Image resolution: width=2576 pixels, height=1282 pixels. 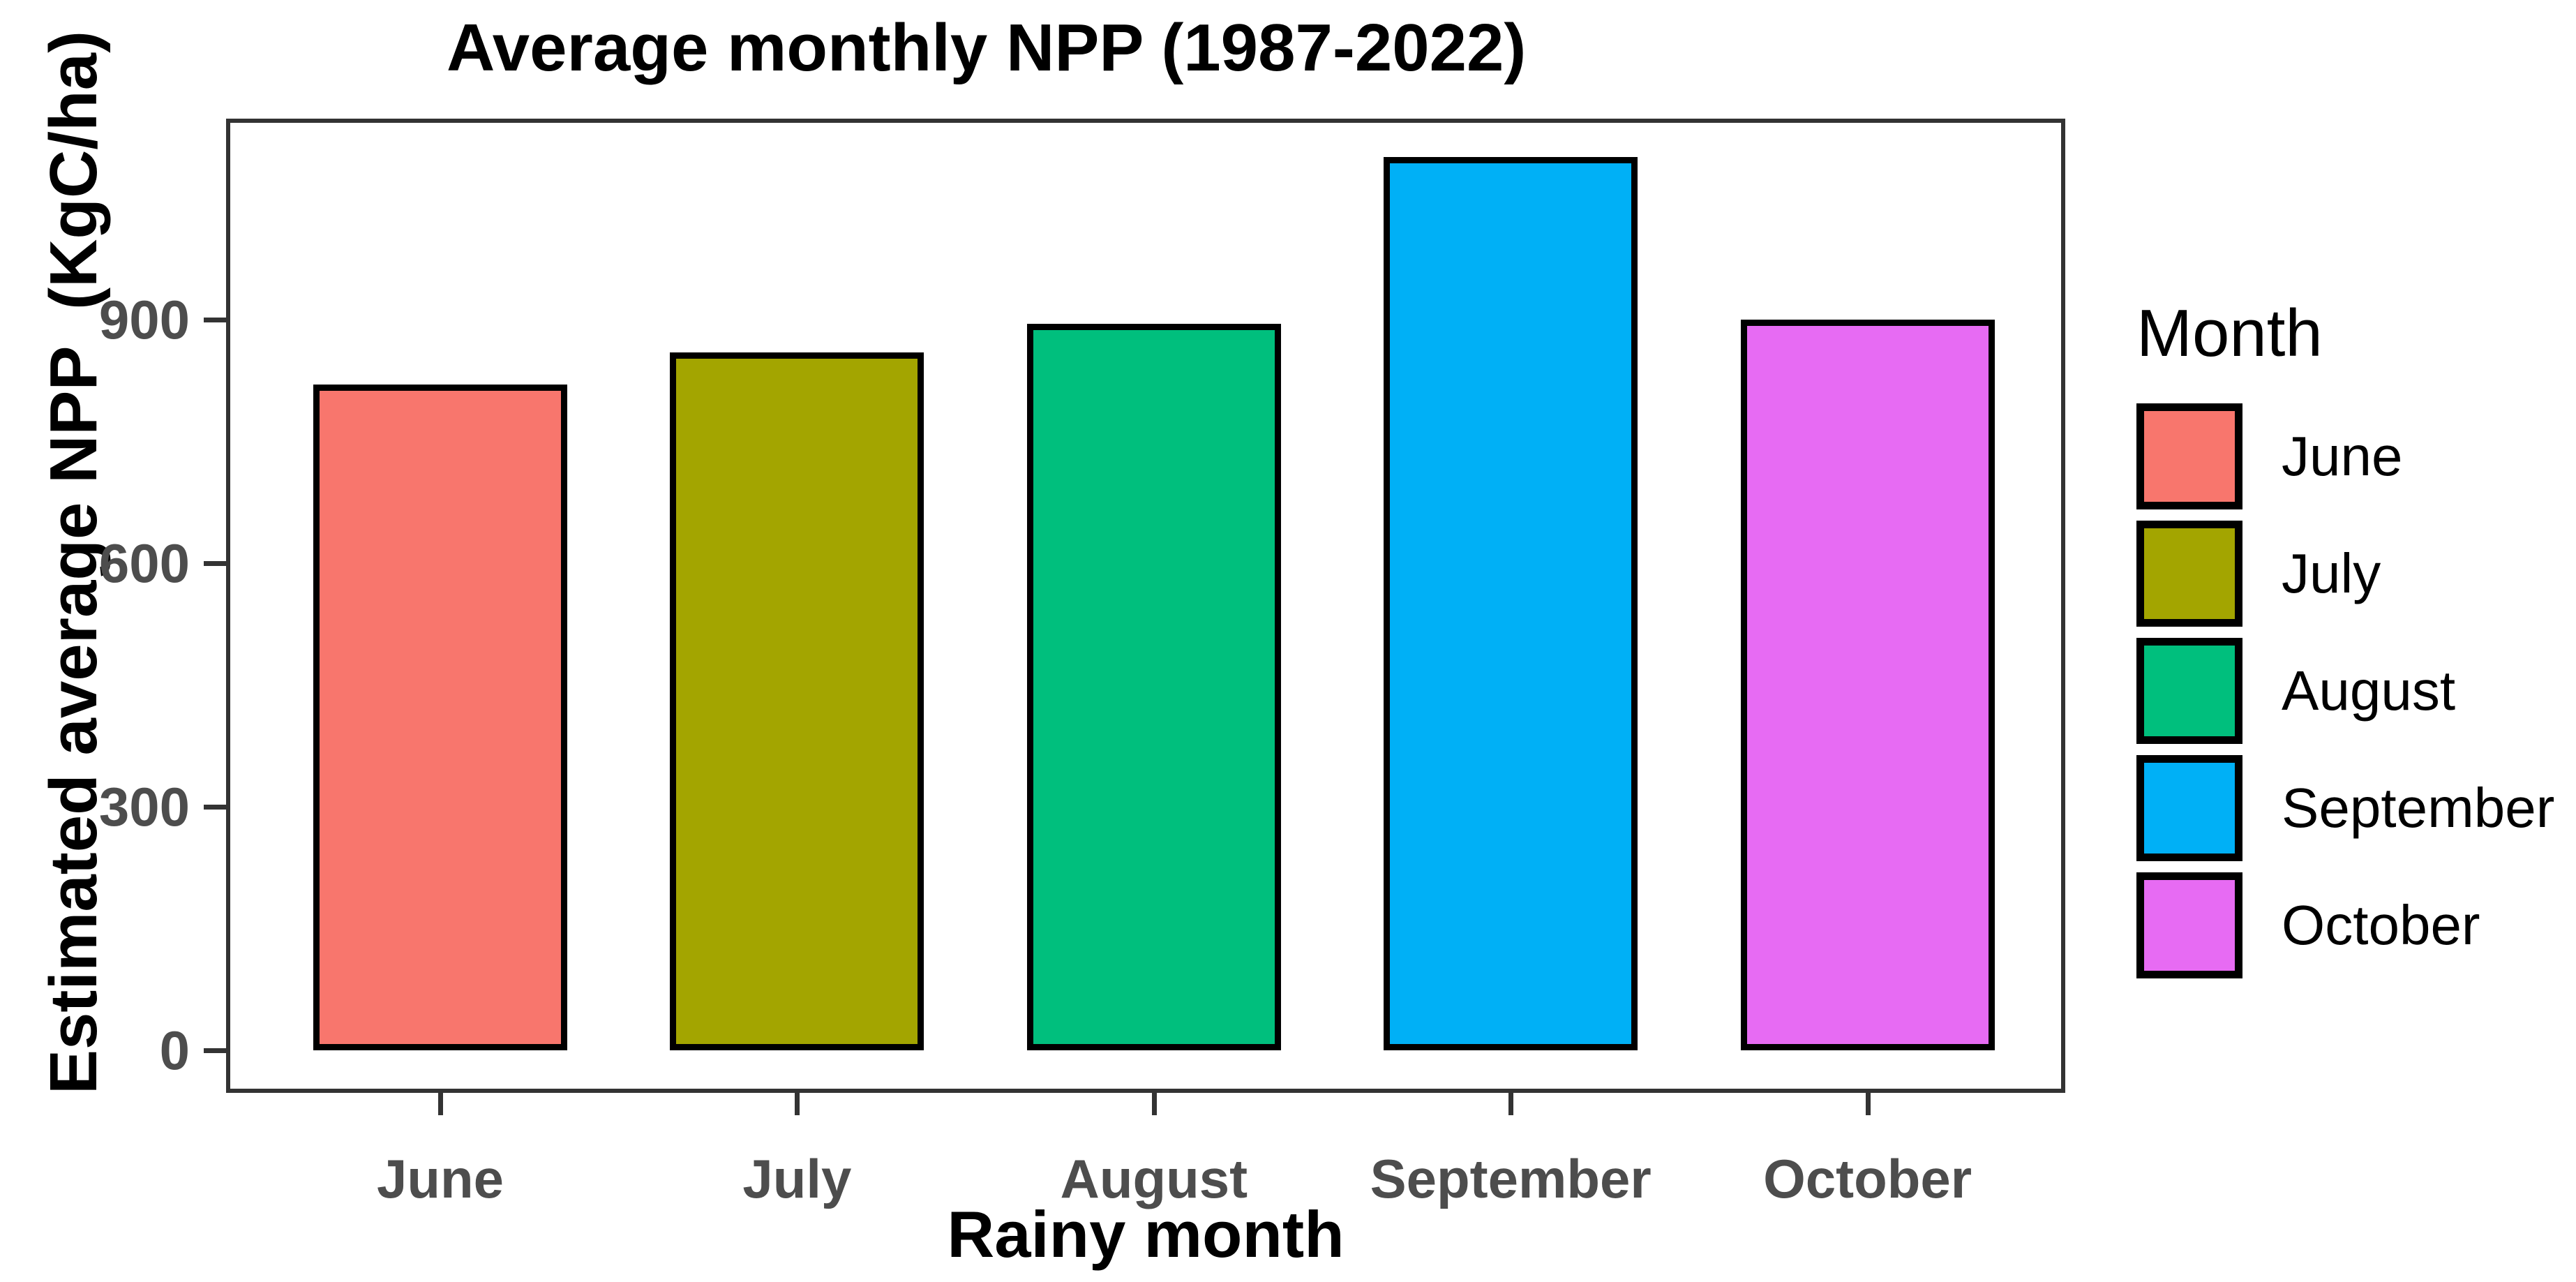 I want to click on x-tick-label-august: August, so click(x=1154, y=1178).